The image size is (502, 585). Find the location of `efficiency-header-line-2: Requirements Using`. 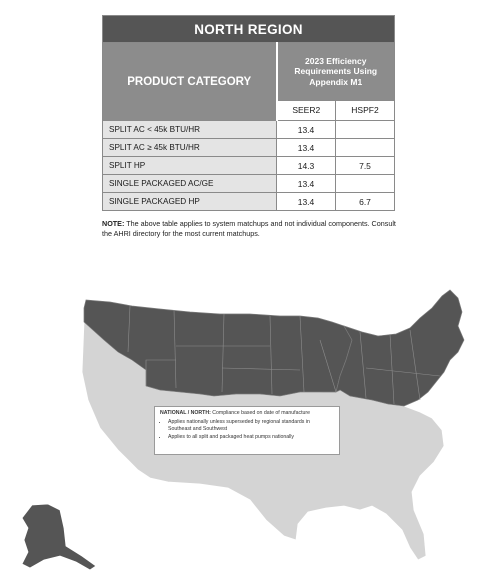

efficiency-header-line-2: Requirements Using is located at coordinates (336, 71).